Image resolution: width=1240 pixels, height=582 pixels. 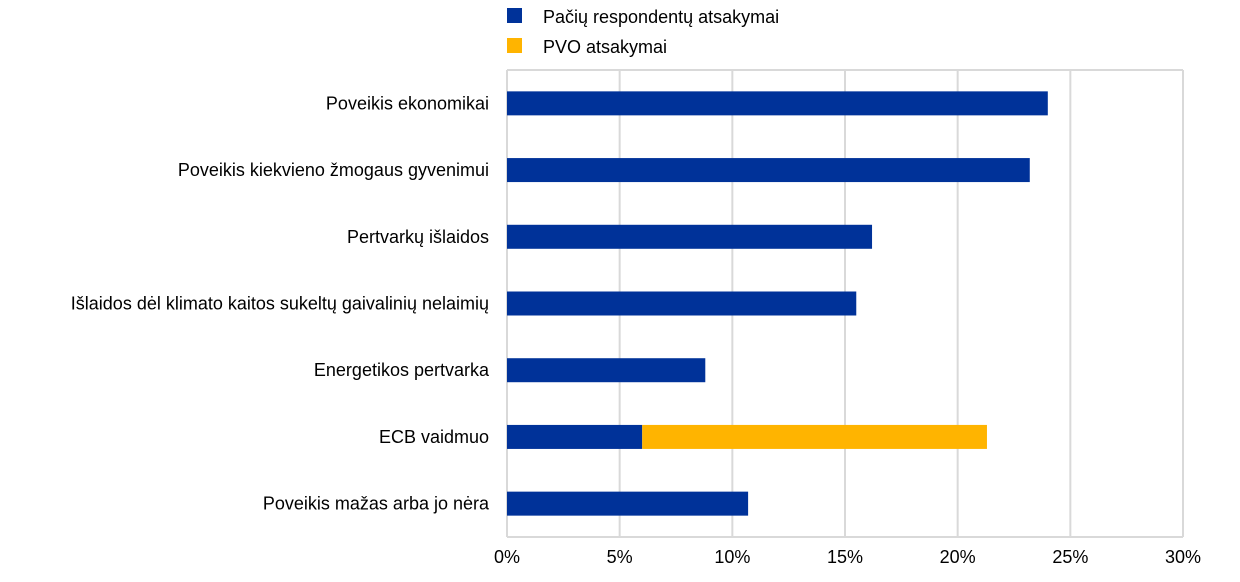 What do you see at coordinates (1070, 557) in the screenshot?
I see `x-tick-label: 25%` at bounding box center [1070, 557].